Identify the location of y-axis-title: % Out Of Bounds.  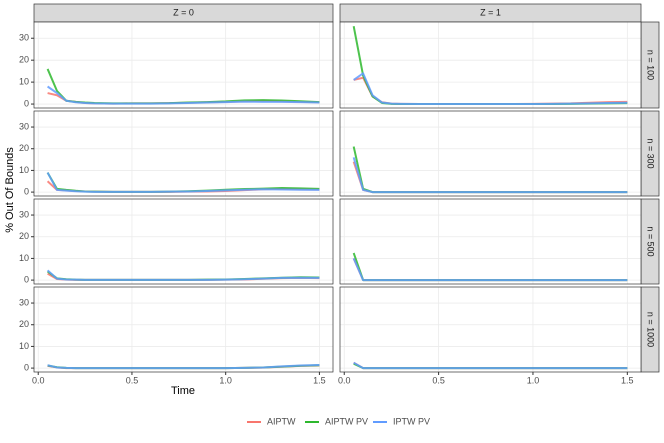
(10, 190).